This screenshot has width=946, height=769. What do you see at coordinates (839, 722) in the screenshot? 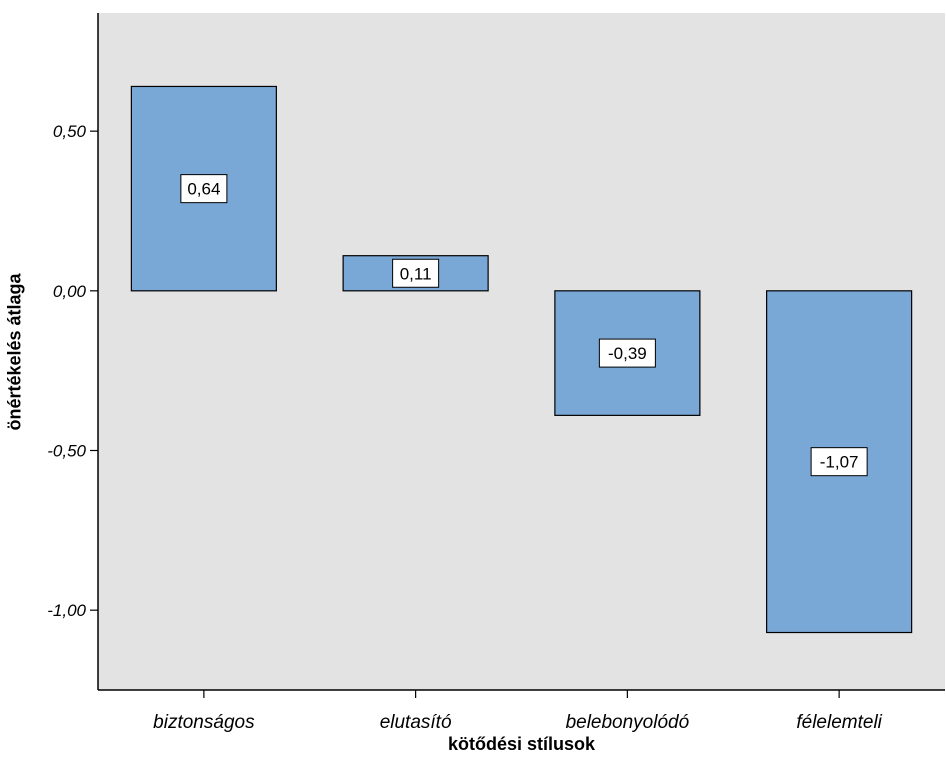
I see `x-tick-label: félelemteli` at bounding box center [839, 722].